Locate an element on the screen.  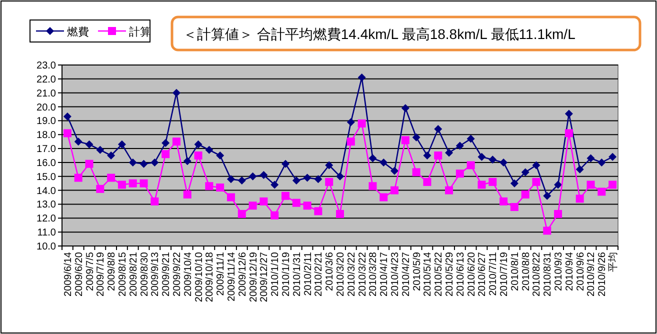
x-tick-label: 2010/8/8 is located at coordinates (526, 271).